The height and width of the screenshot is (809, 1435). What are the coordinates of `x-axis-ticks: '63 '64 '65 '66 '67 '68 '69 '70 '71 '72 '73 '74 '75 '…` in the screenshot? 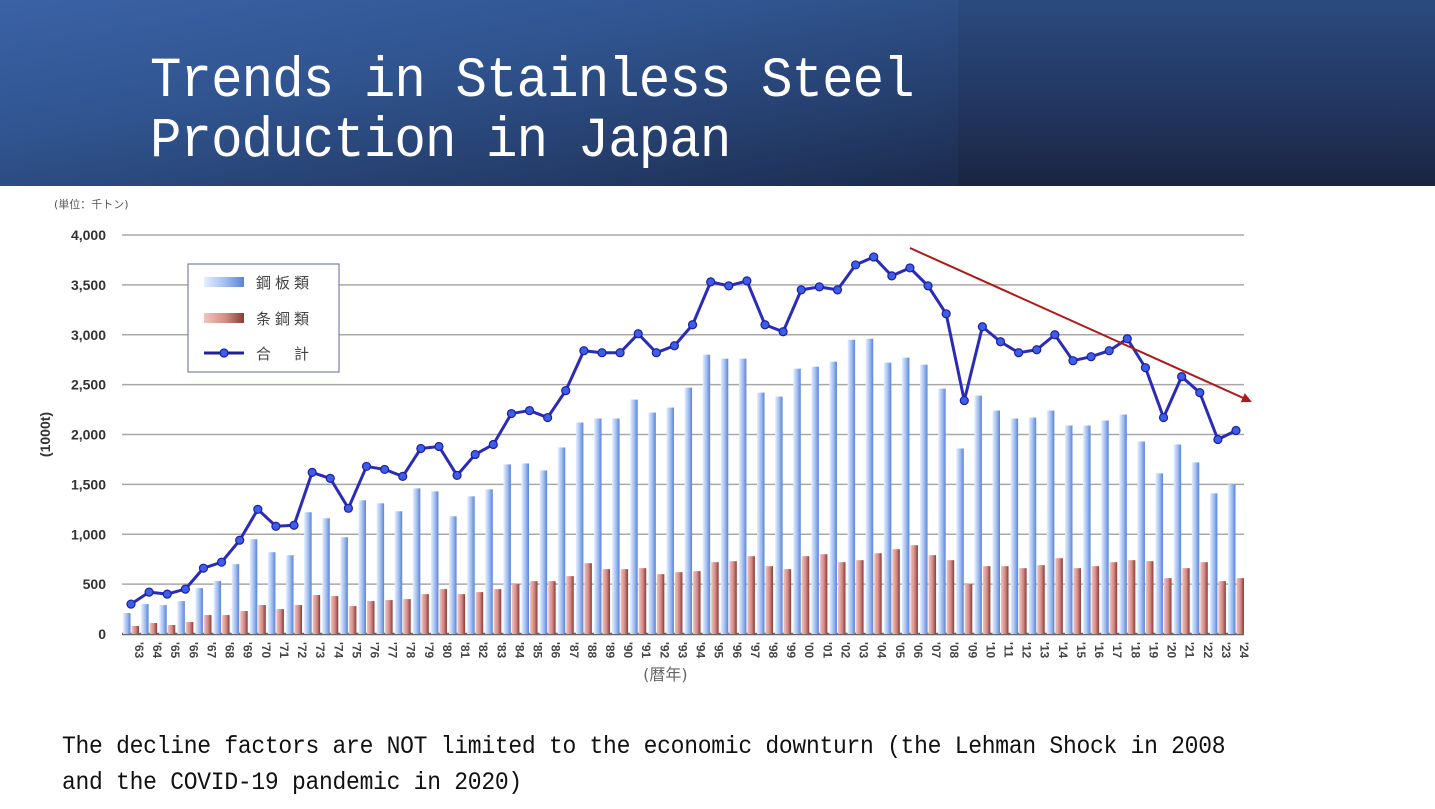 It's located at (691, 650).